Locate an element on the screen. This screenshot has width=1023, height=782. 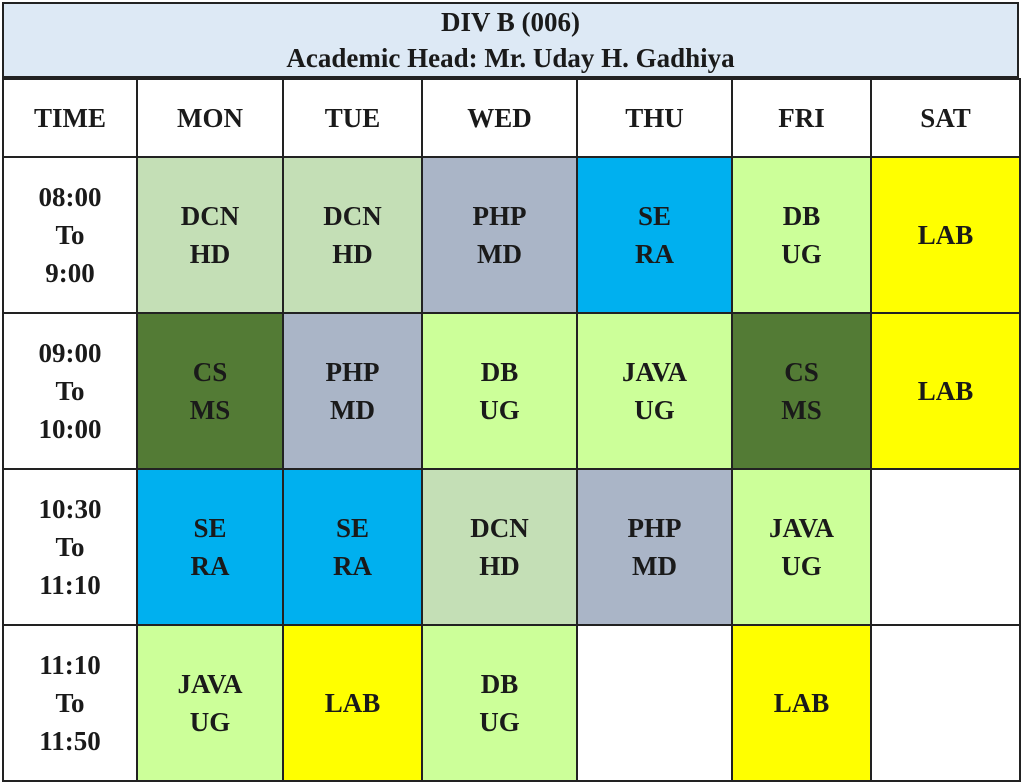
time-slot: 09:00 To 10:00 is located at coordinates (70, 391).